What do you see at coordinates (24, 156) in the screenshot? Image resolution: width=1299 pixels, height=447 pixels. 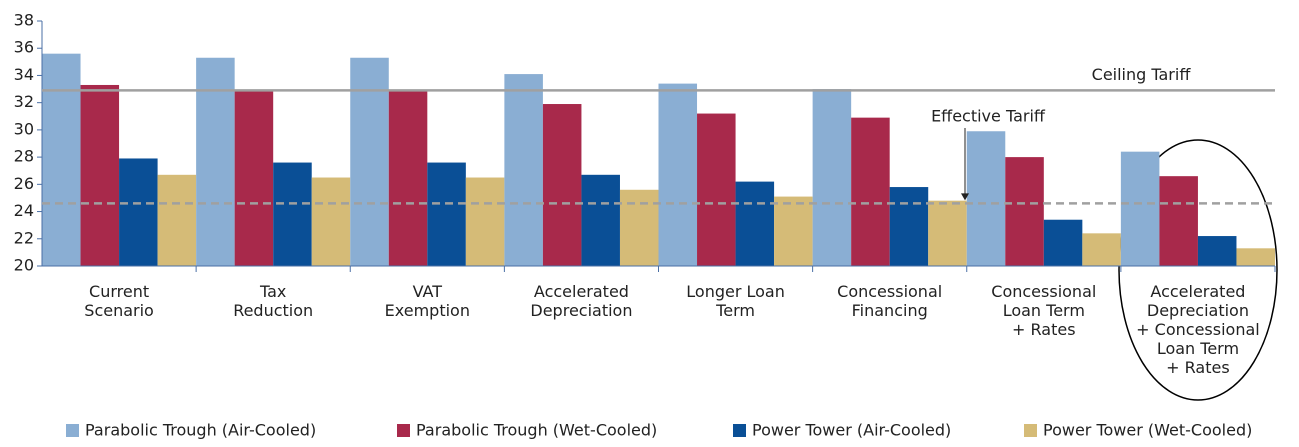 I see `y-tick-label: 28` at bounding box center [24, 156].